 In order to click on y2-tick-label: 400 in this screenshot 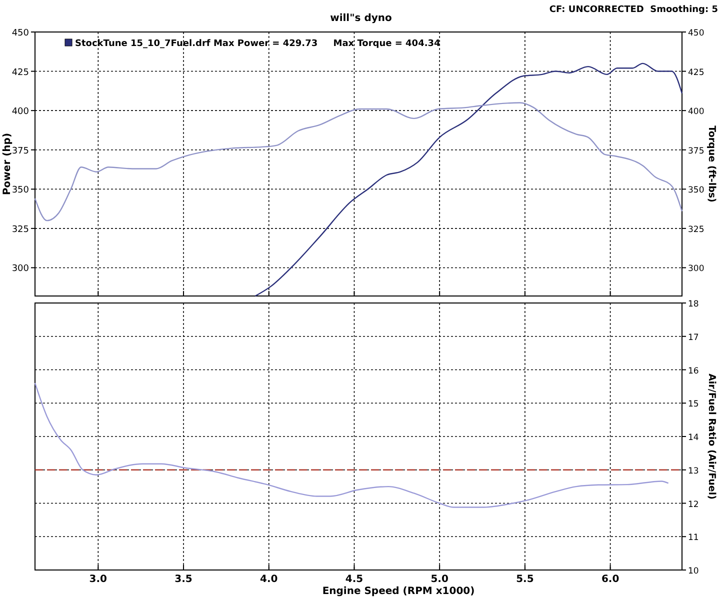, I will do `click(696, 112)`.